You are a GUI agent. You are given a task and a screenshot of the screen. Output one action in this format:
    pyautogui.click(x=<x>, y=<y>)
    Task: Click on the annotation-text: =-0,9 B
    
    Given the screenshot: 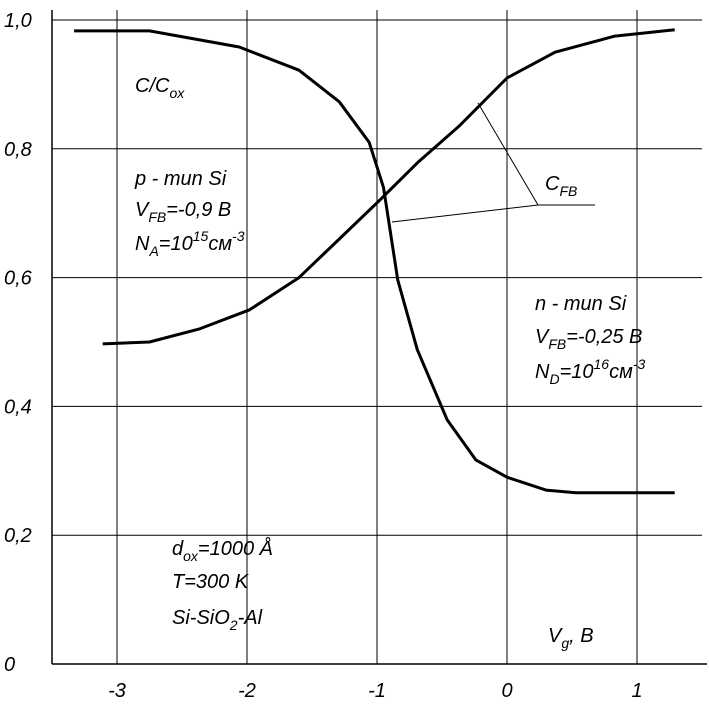 What is the action you would take?
    pyautogui.click(x=198, y=210)
    